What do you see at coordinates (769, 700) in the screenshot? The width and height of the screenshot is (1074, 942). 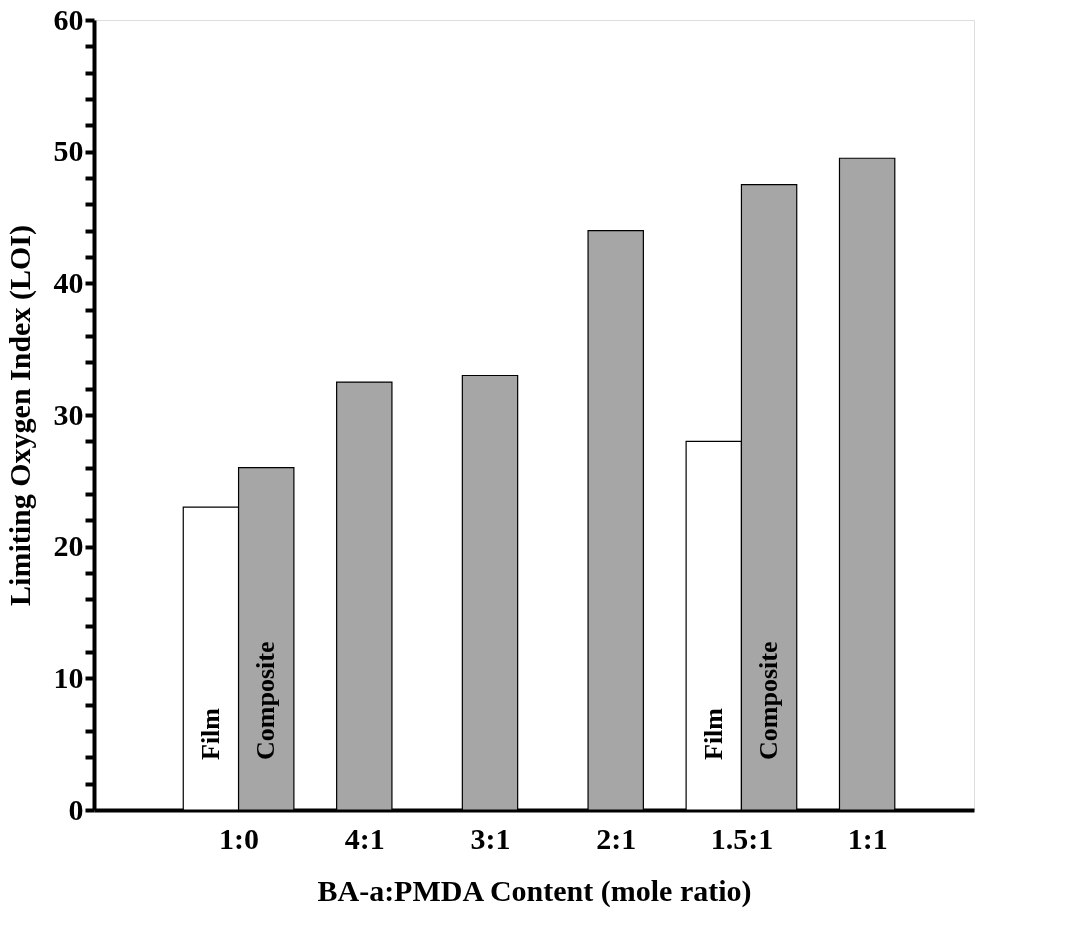 I see `text: Composite` at bounding box center [769, 700].